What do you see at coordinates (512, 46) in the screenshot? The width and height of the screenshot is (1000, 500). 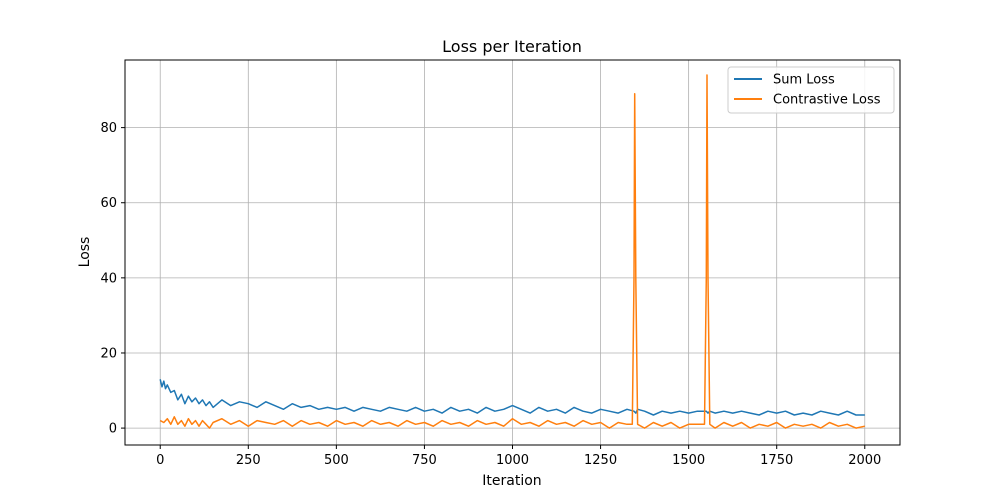 I see `chart-title: Loss per Iteration` at bounding box center [512, 46].